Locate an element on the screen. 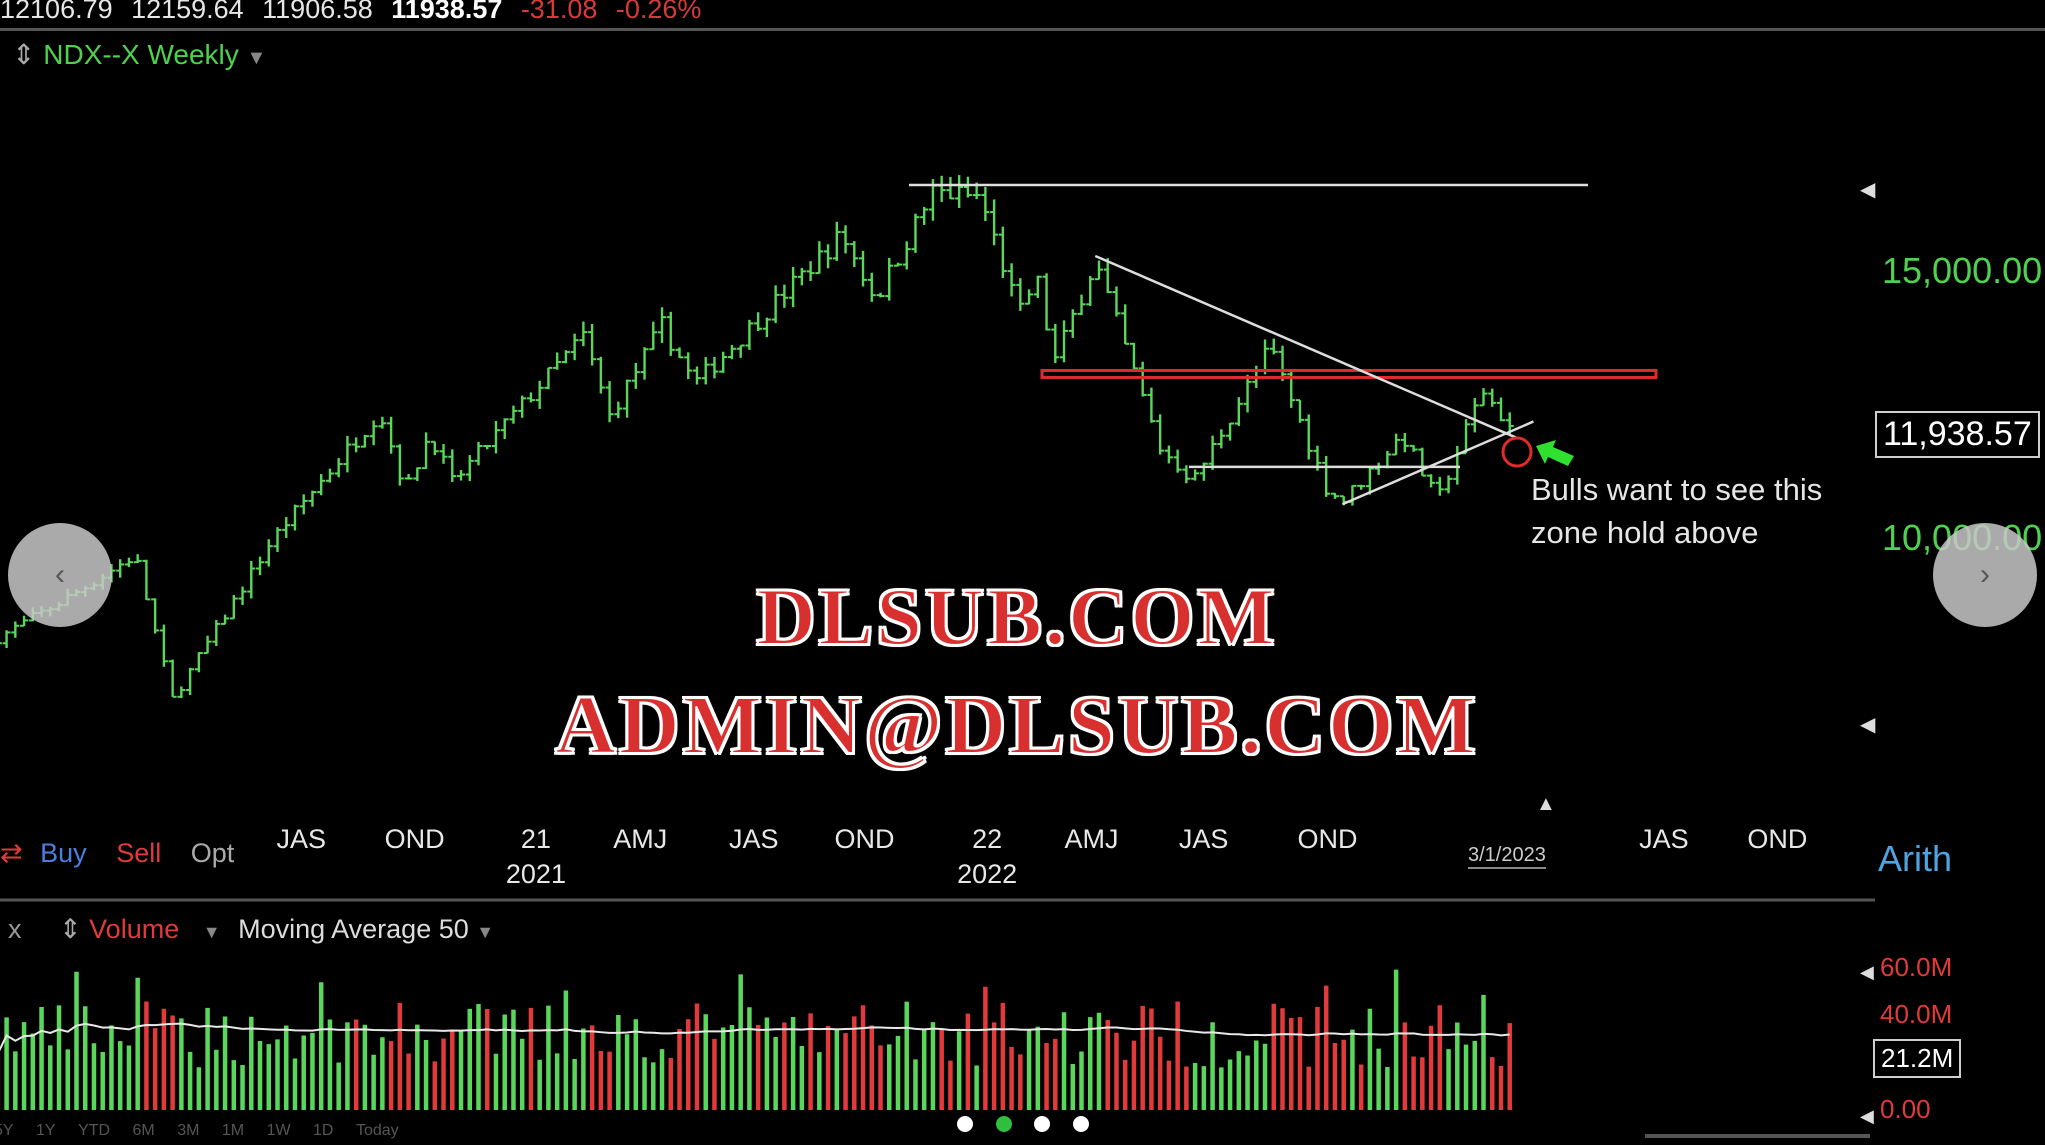 This screenshot has height=1145, width=2045. chevron-left-icon: ‹ is located at coordinates (60, 574).